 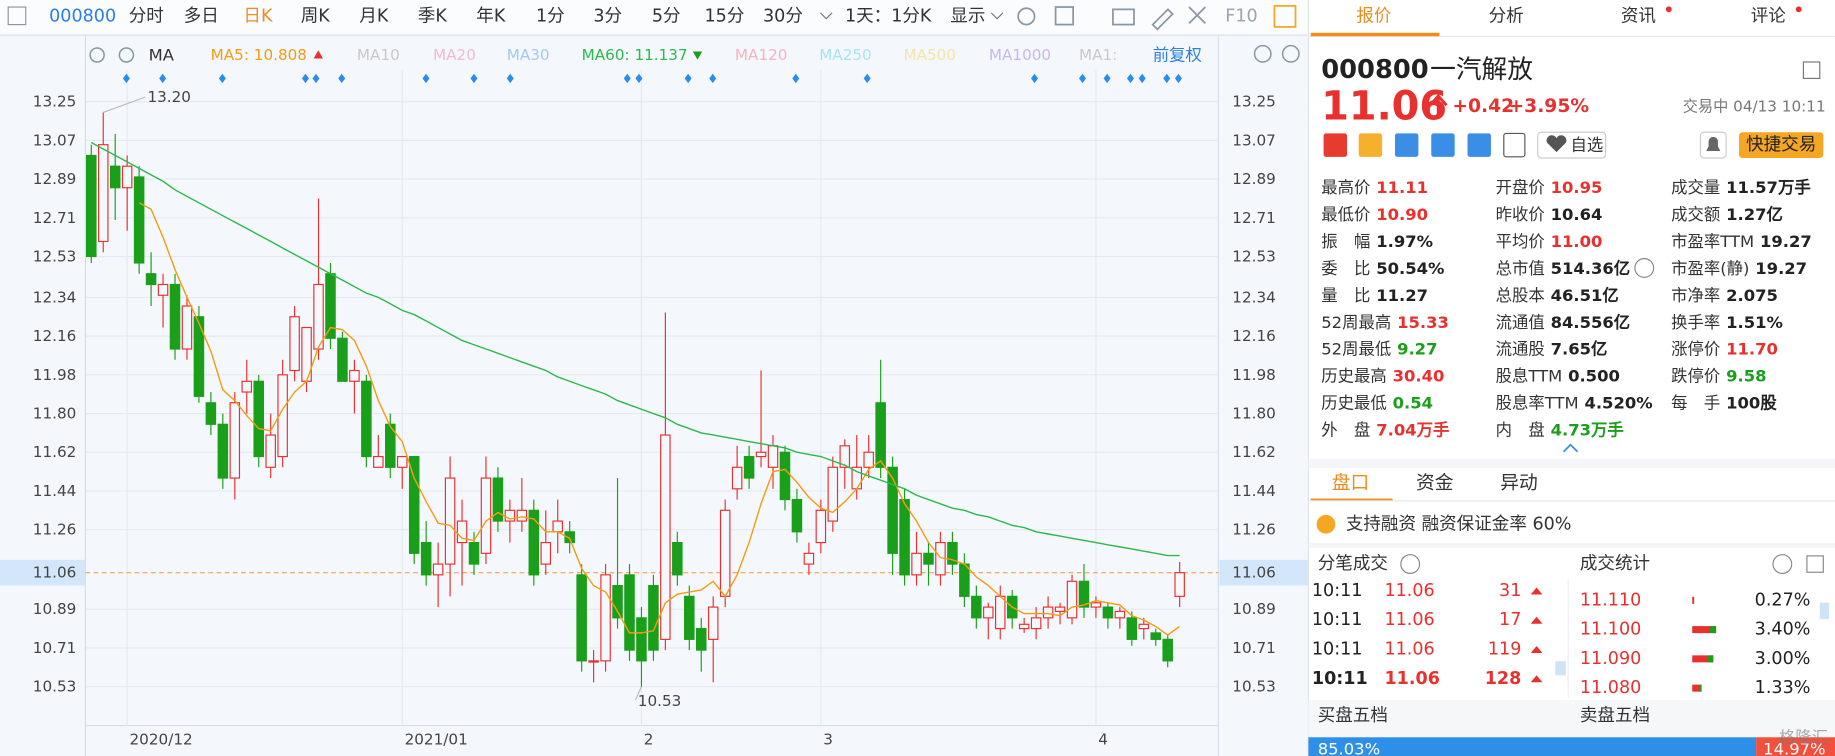 I want to click on scroll-indicator, so click(x=1824, y=611).